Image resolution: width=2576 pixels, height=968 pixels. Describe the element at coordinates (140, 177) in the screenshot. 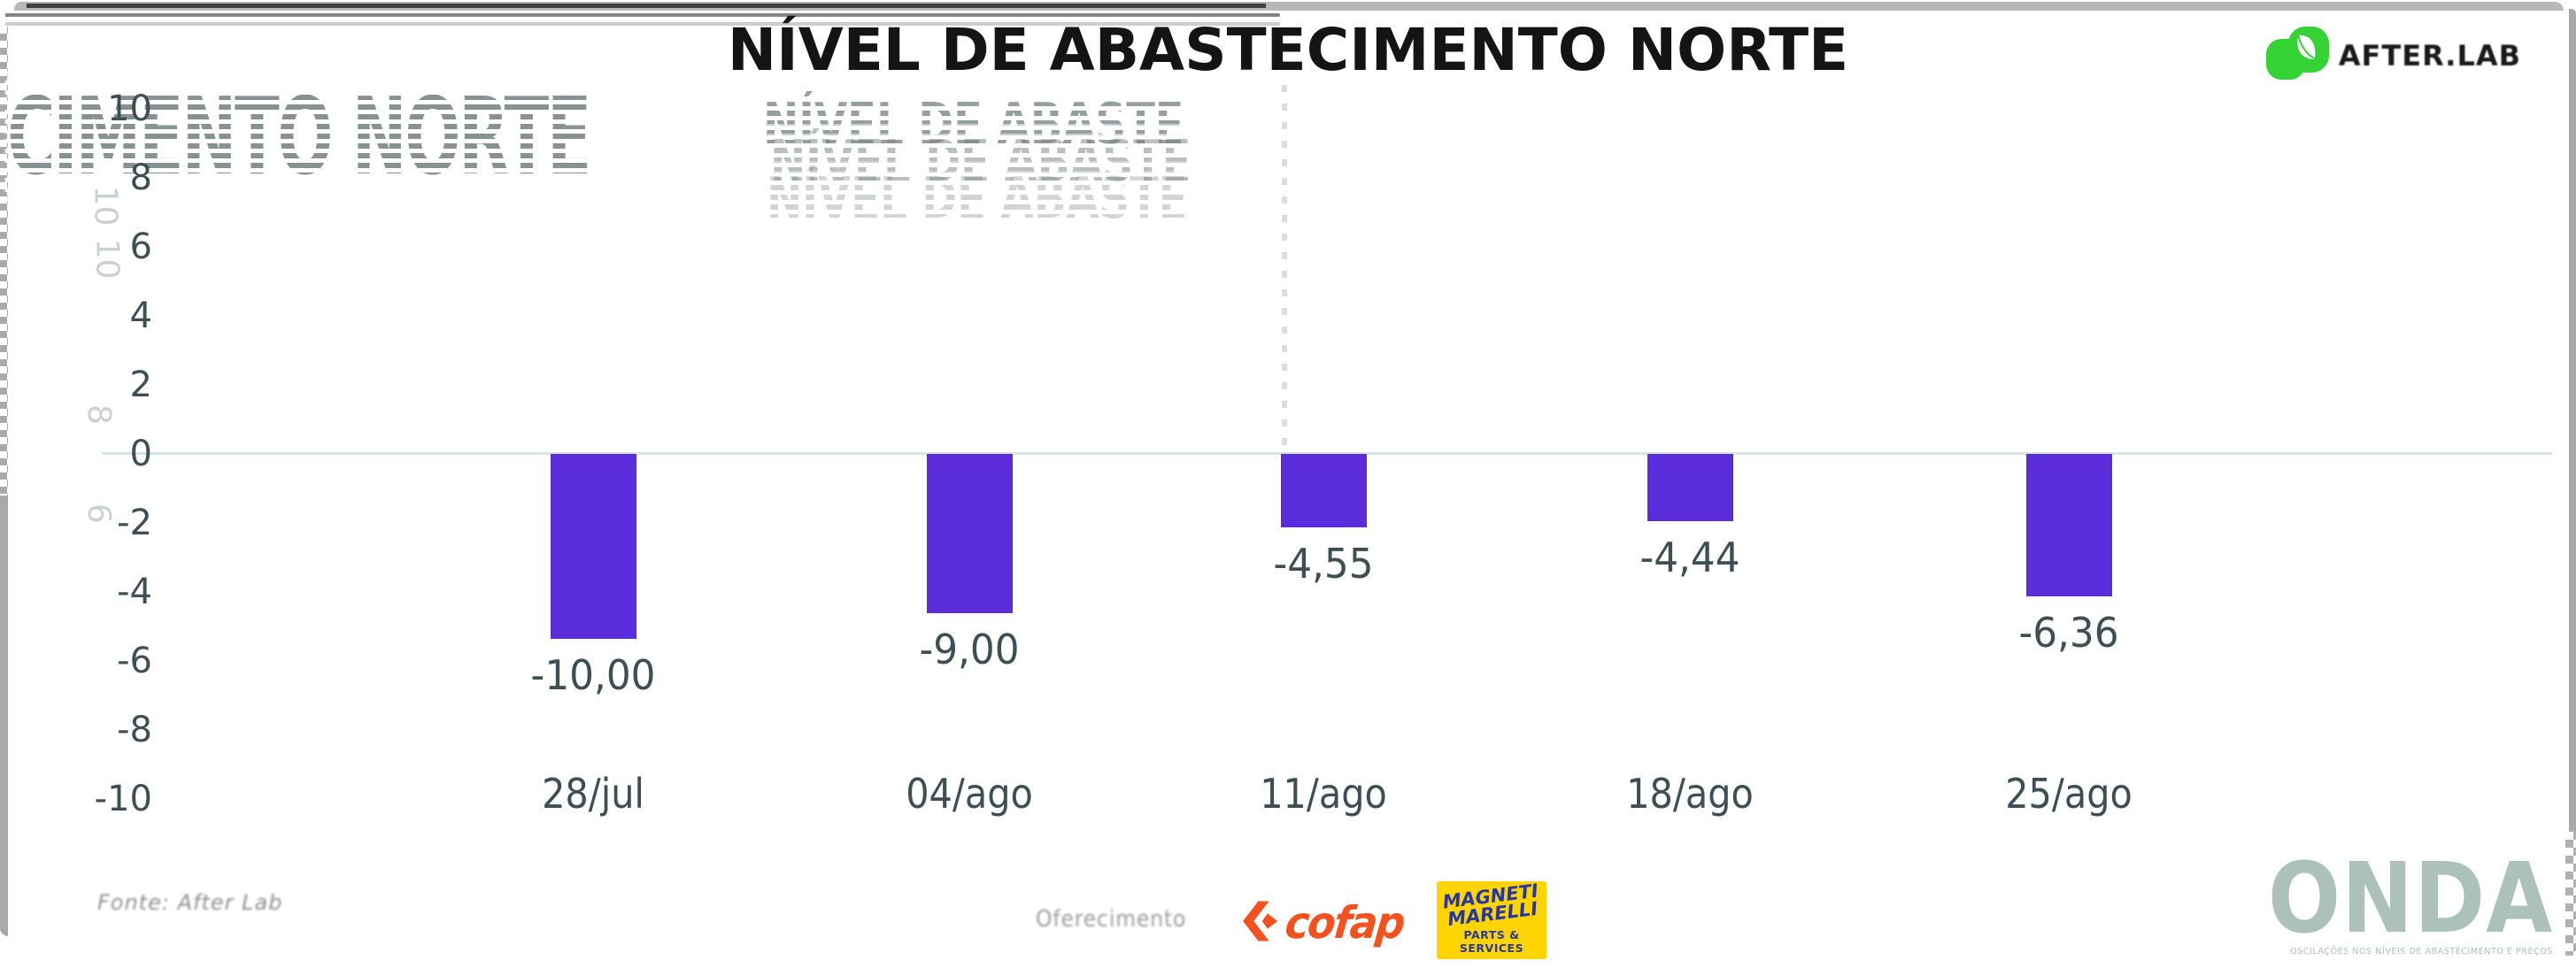

I see `y-axis-tick-label: 8` at that location.